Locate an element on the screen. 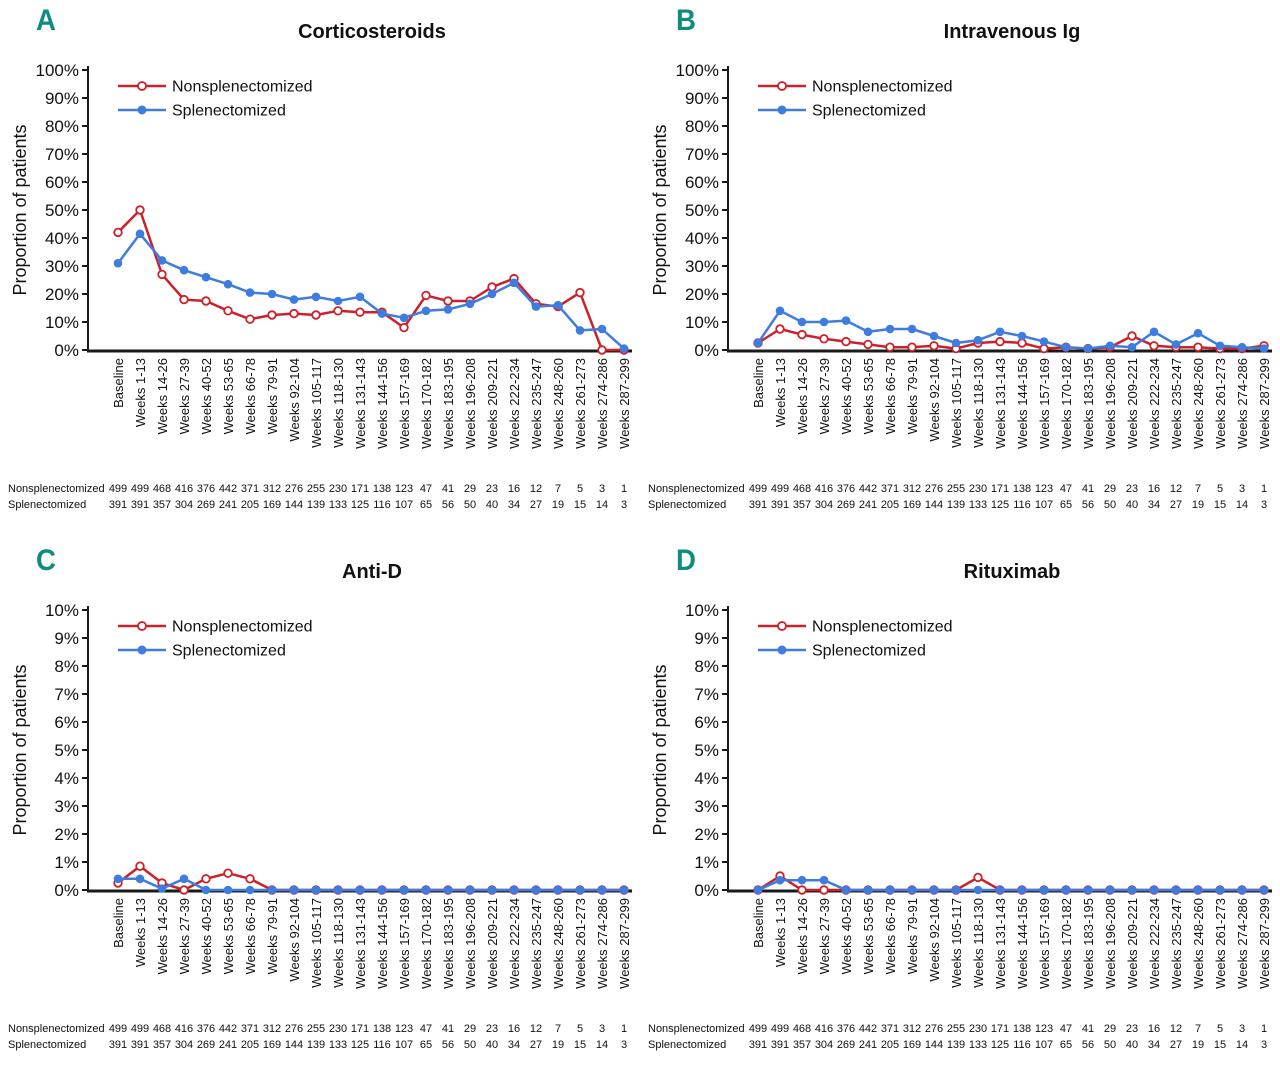  n-value: 107 is located at coordinates (1044, 505).